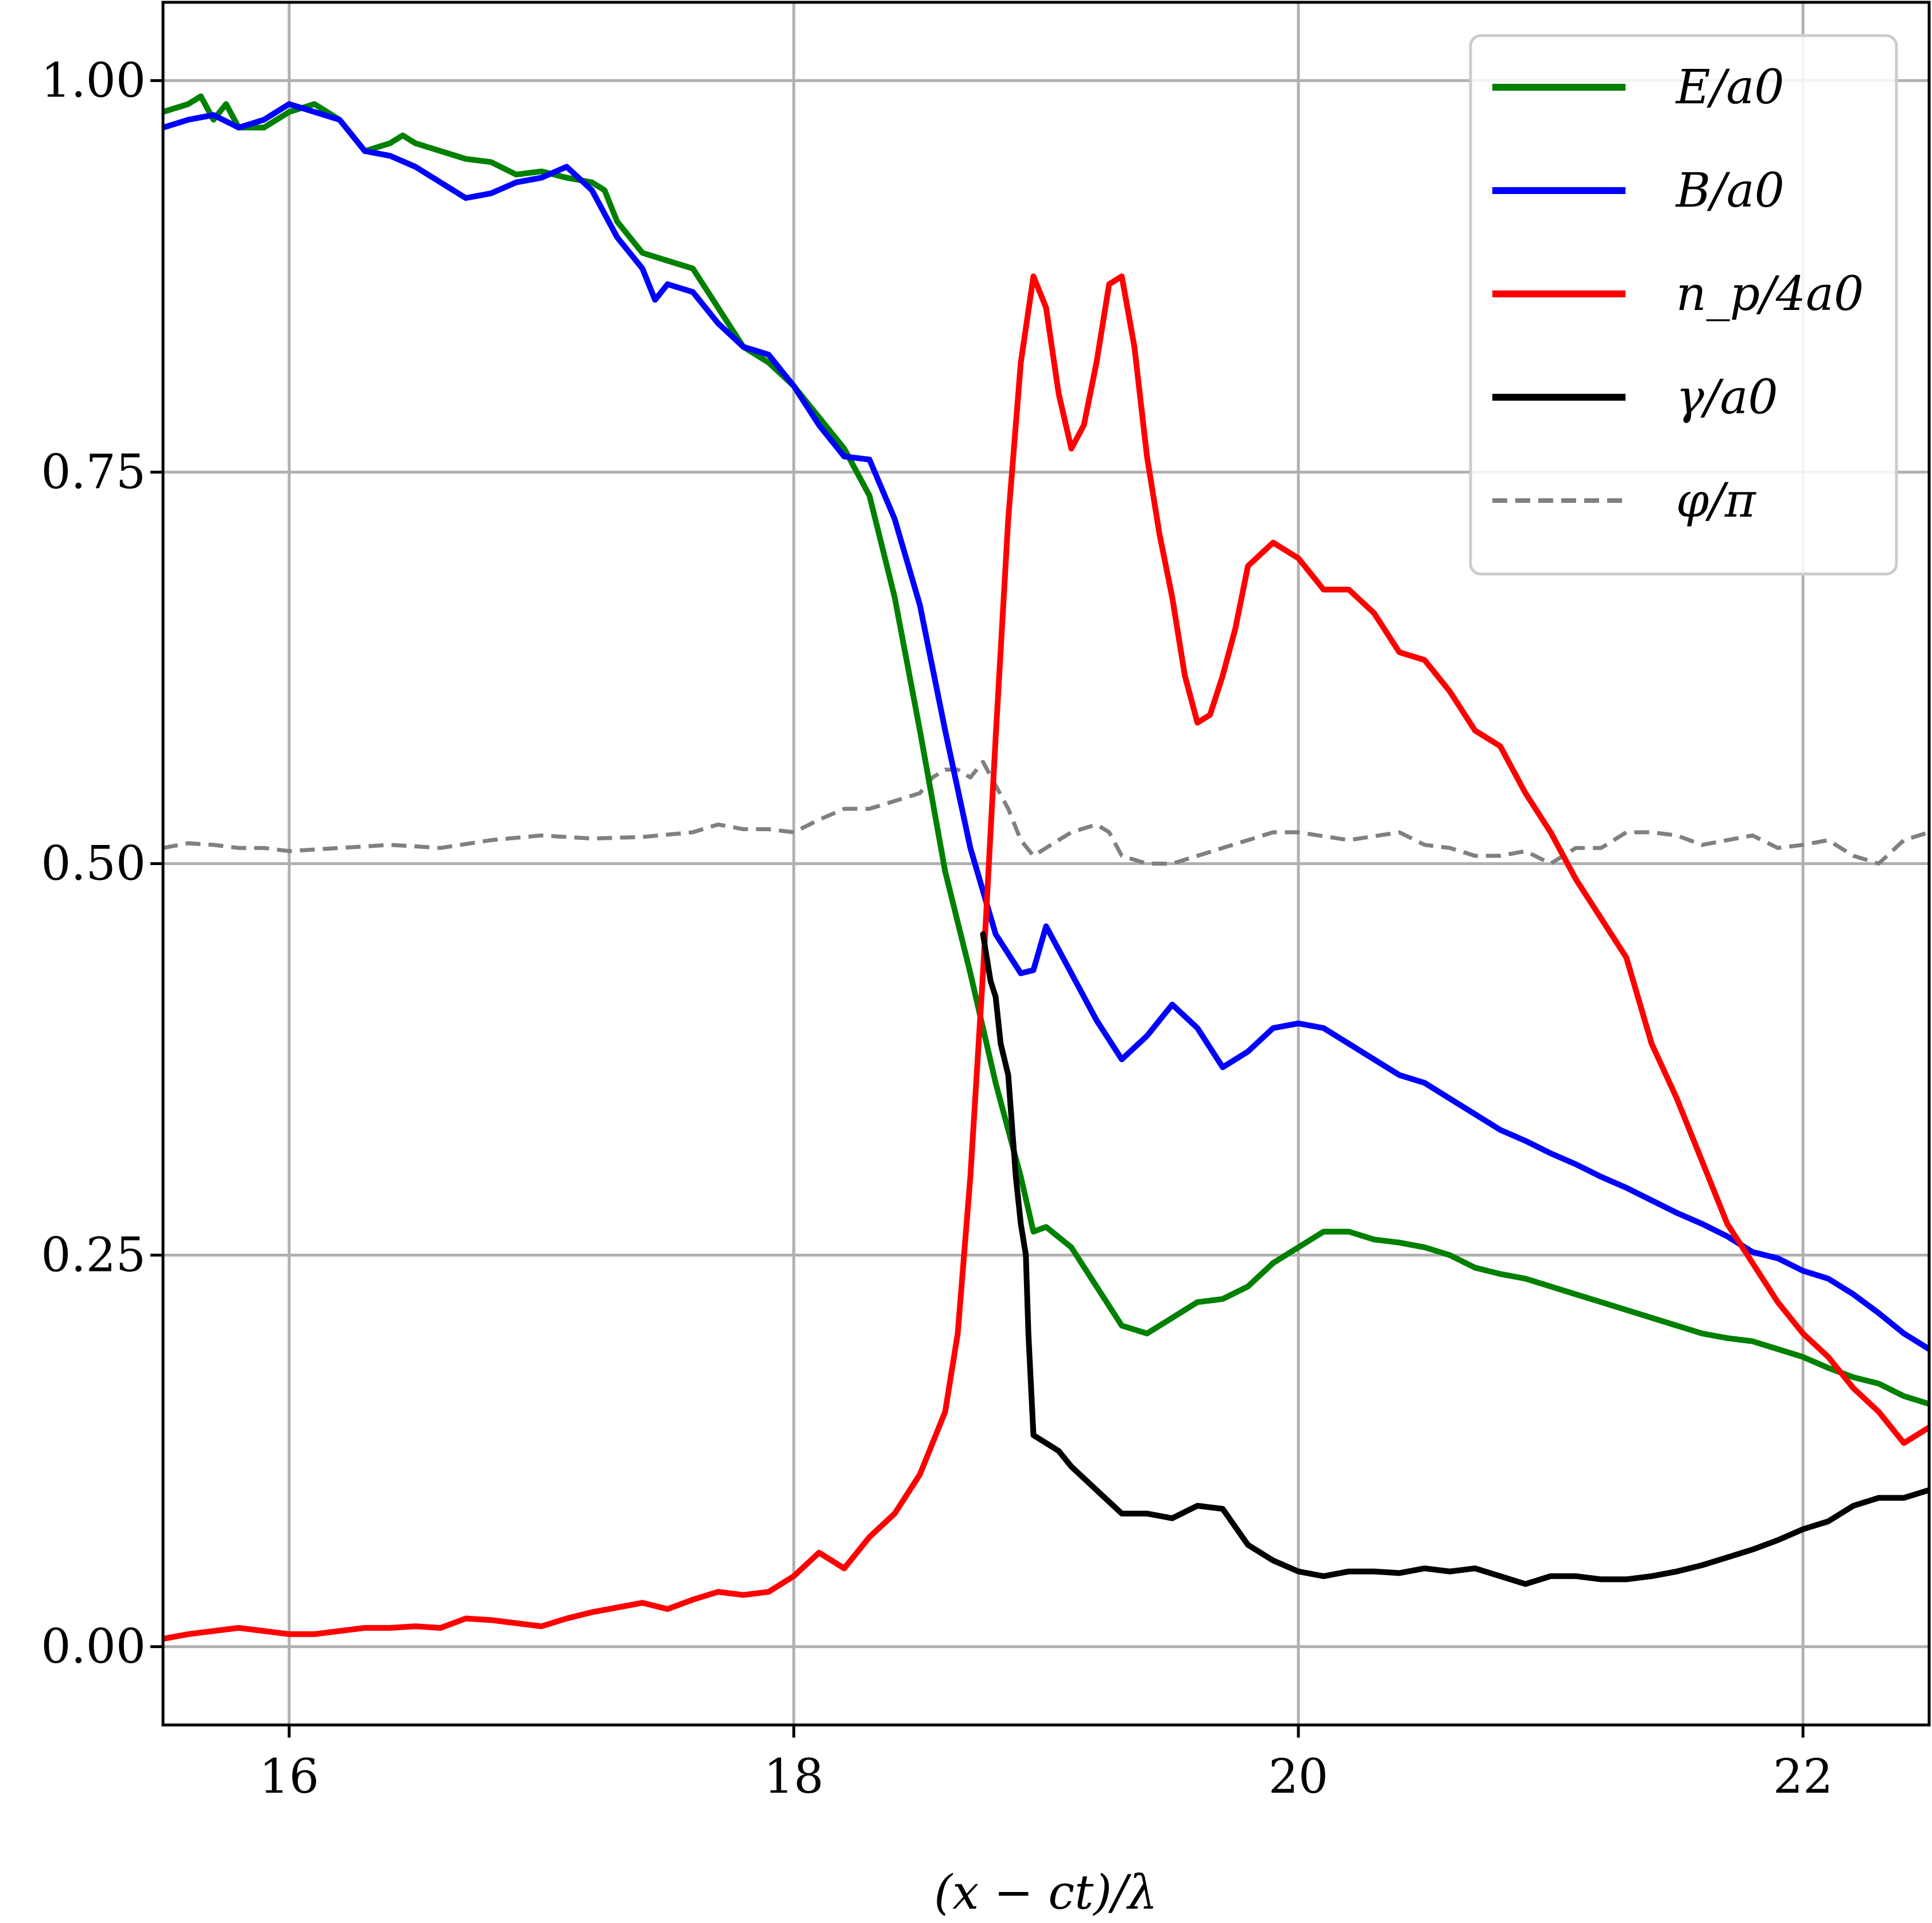 The image size is (1932, 1923). What do you see at coordinates (93, 1647) in the screenshot?
I see `y-tick-label: 0.00` at bounding box center [93, 1647].